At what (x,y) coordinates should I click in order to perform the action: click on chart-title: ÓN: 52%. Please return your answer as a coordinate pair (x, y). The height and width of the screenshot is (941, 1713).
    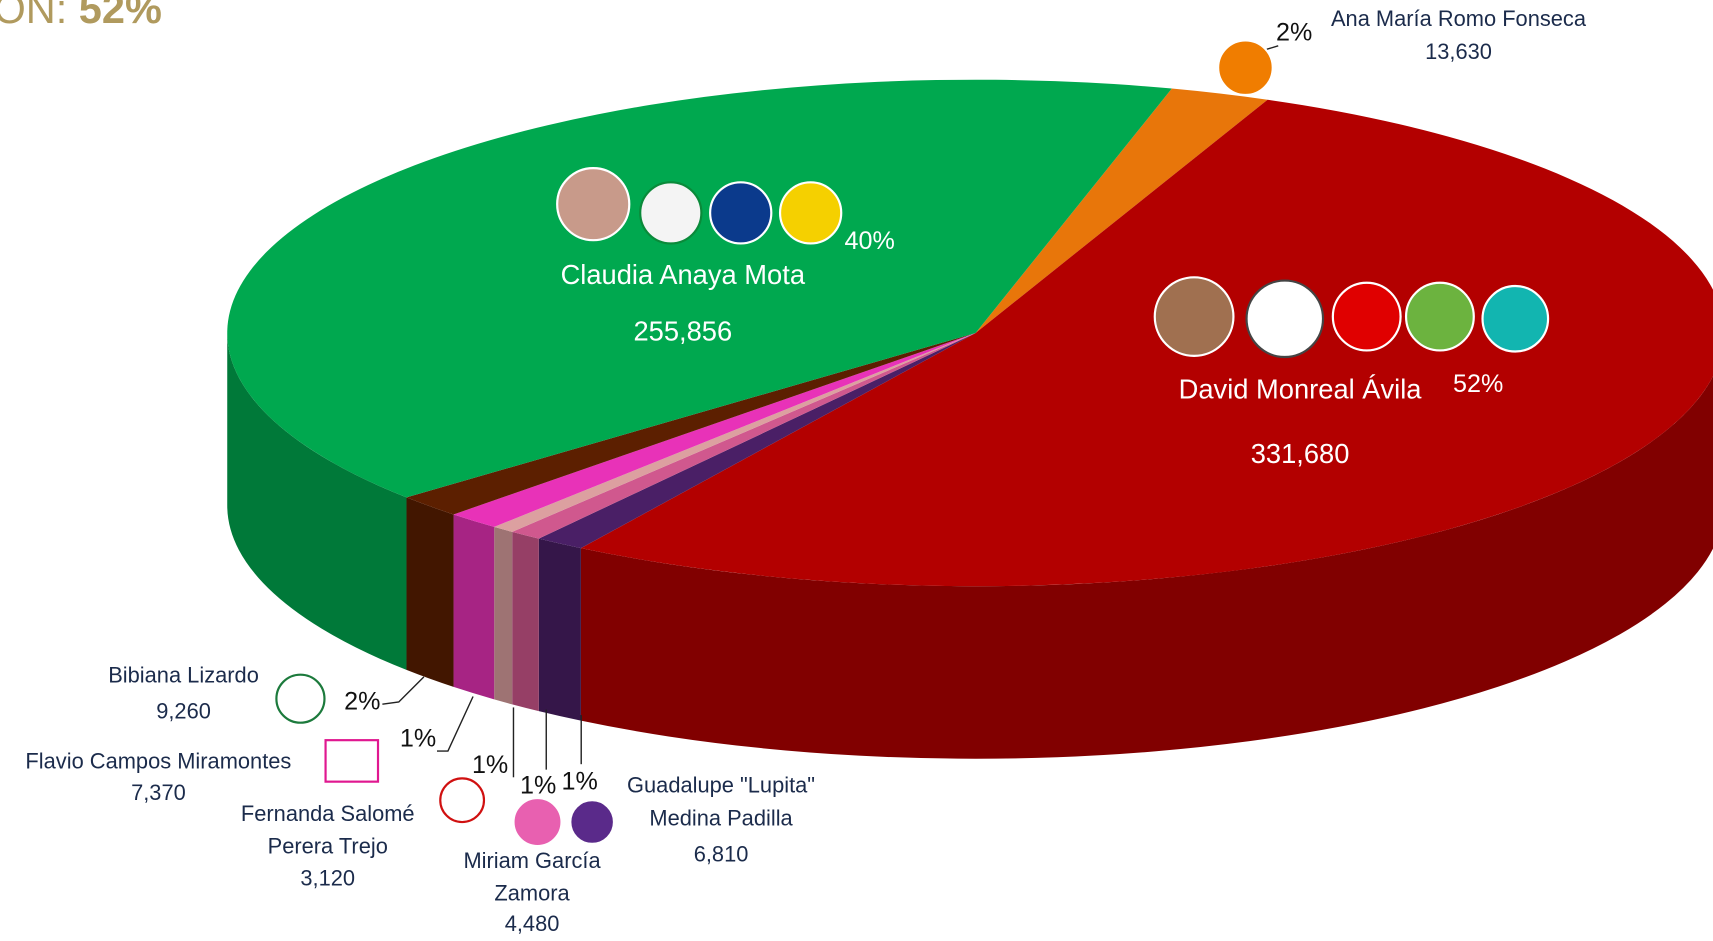
    Looking at the image, I should click on (81, 17).